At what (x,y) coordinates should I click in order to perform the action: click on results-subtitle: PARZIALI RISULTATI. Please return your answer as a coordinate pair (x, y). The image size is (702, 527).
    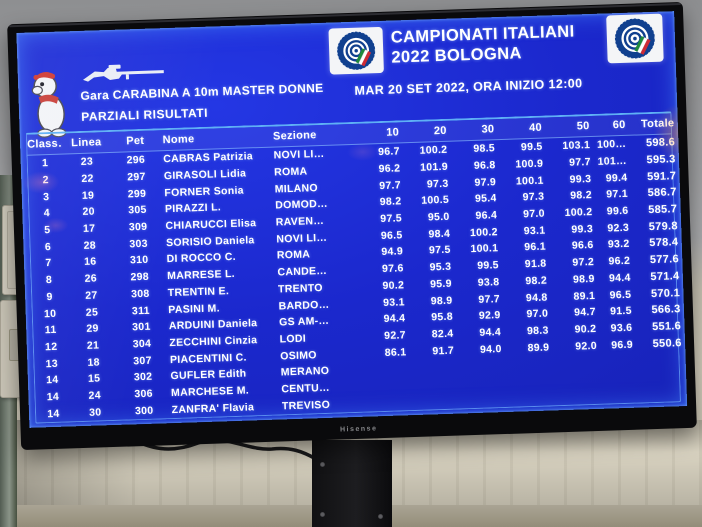
    Looking at the image, I should click on (145, 114).